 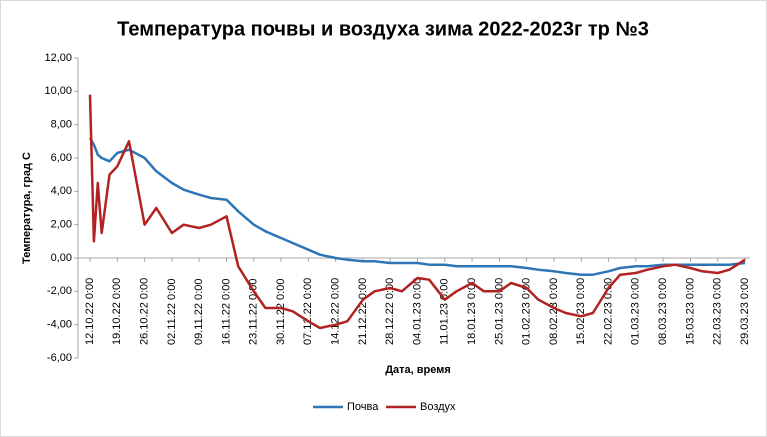 What do you see at coordinates (363, 311) in the screenshot?
I see `x-tick-label: 21.12.22 0:00` at bounding box center [363, 311].